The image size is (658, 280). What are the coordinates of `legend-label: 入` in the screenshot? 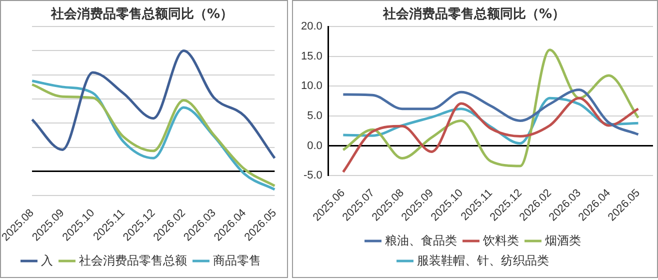 It's located at (47, 260).